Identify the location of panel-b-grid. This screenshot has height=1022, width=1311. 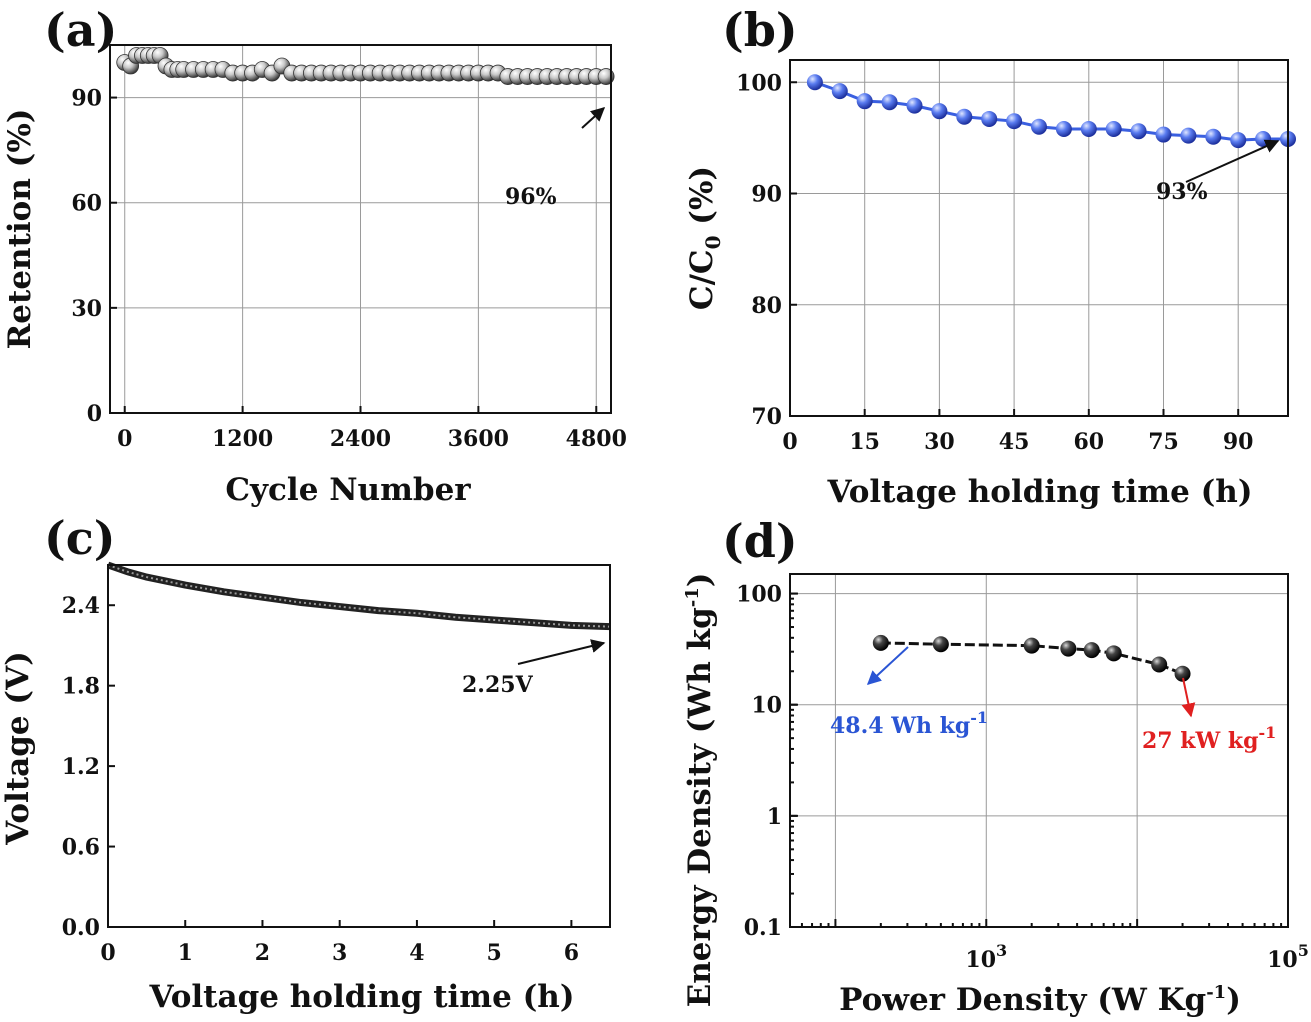
(1038, 238).